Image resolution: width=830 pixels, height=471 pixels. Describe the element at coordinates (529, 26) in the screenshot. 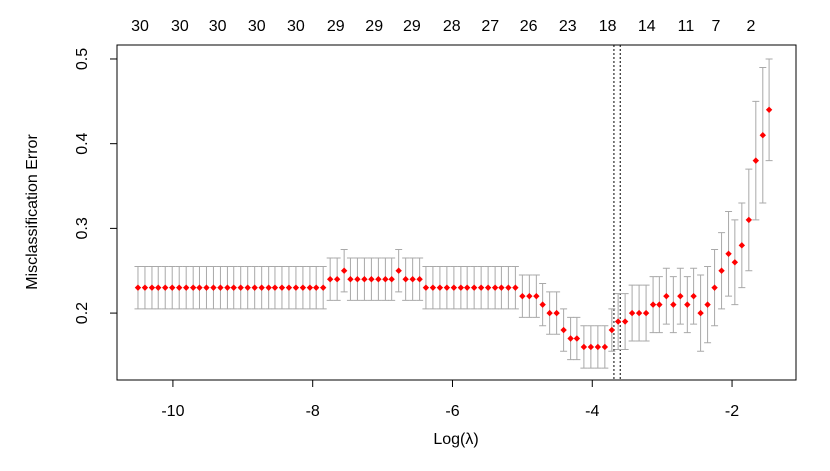

I see `top-label: 26` at that location.